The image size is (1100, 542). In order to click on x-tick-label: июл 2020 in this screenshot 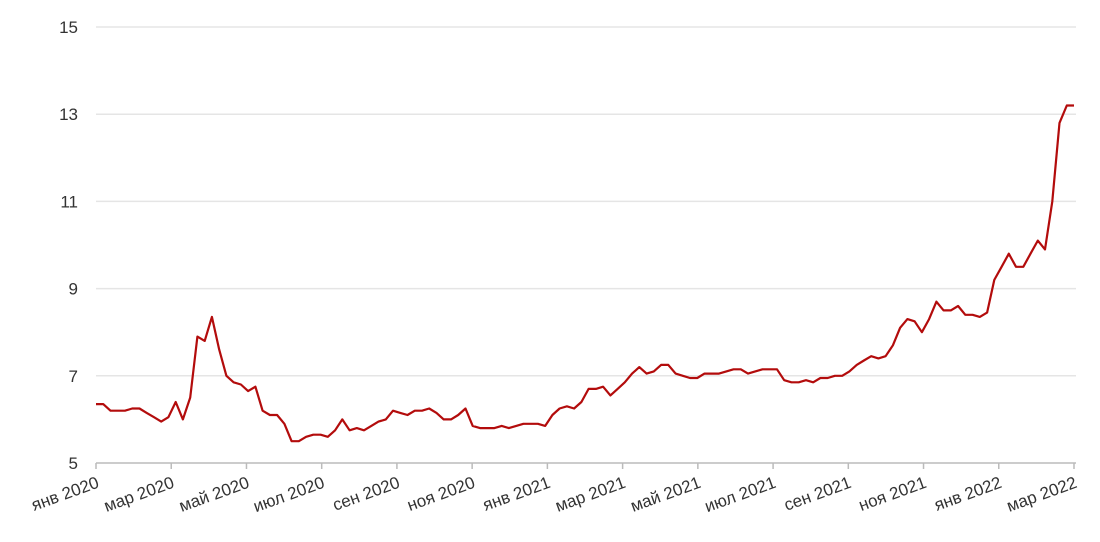, I will do `click(289, 494)`.